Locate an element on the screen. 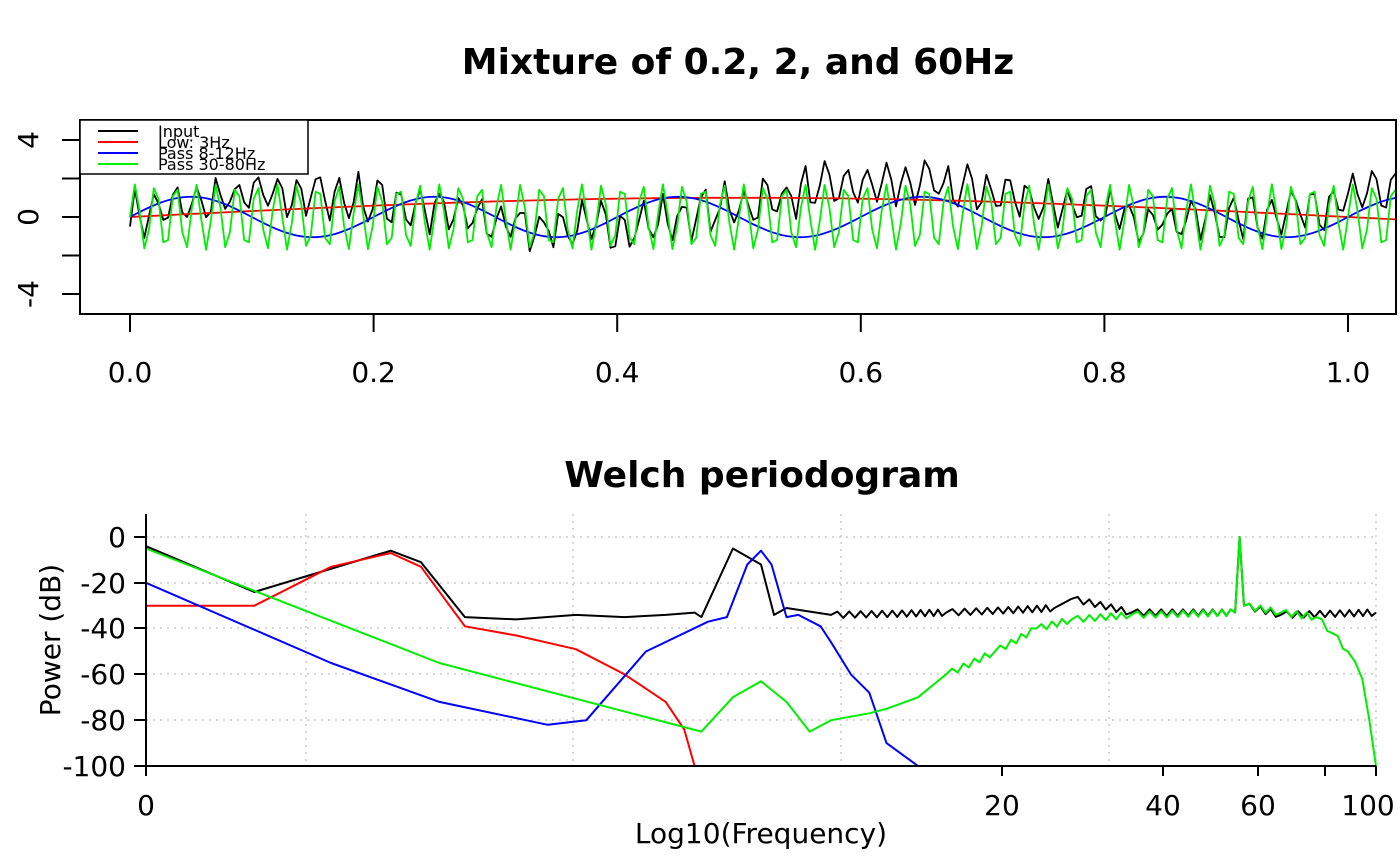 This screenshot has width=1400, height=866. bottom-x-ticks is located at coordinates (761, 771).